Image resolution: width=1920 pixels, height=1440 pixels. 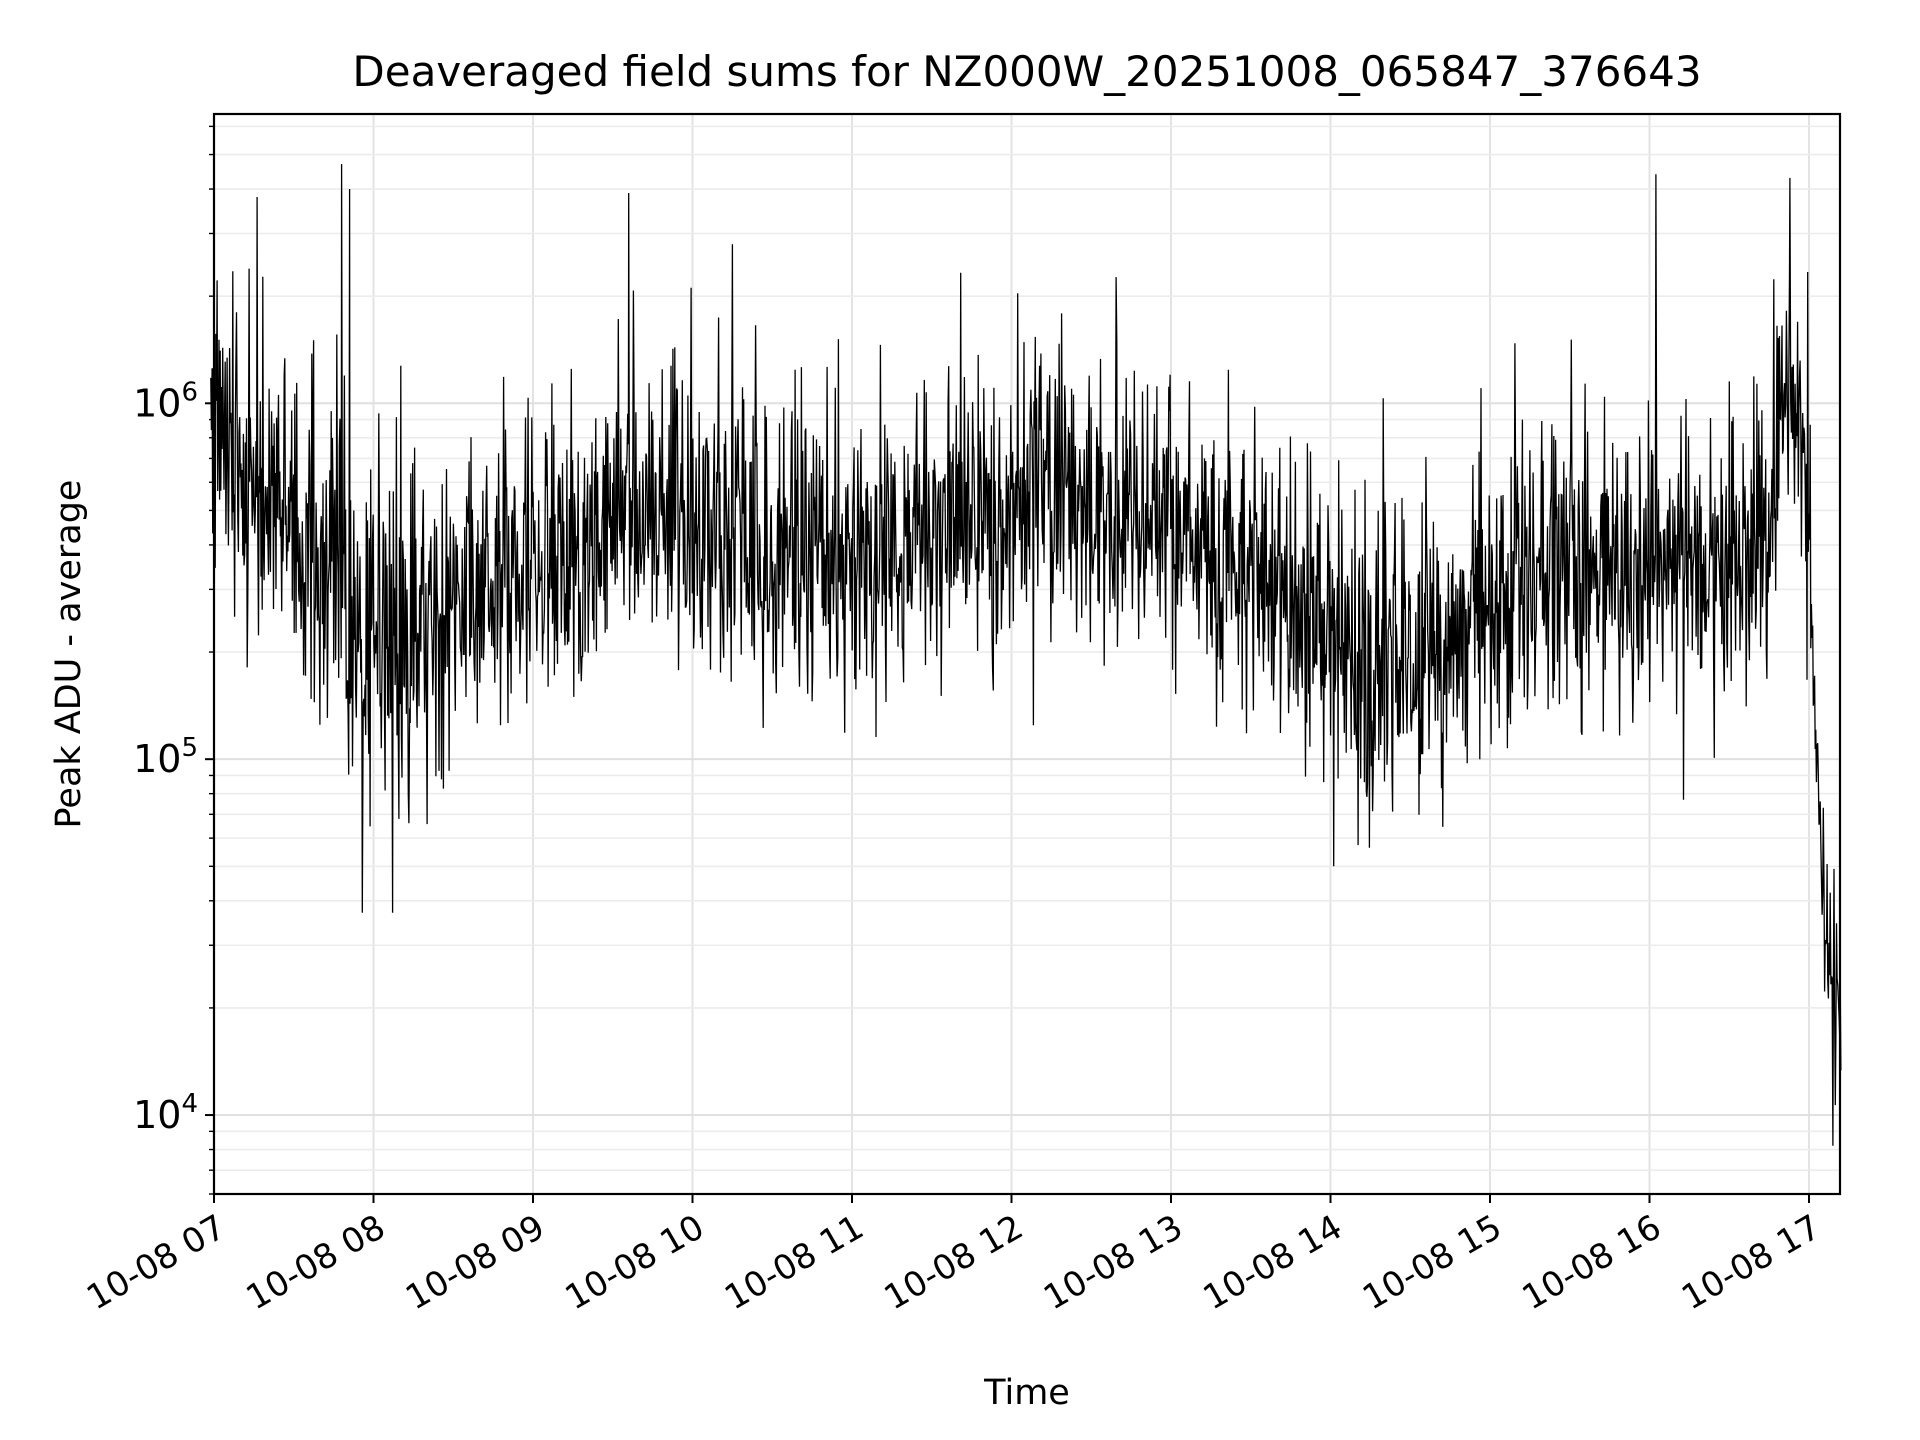 What do you see at coordinates (165, 401) in the screenshot?
I see `y-tick-label: 106` at bounding box center [165, 401].